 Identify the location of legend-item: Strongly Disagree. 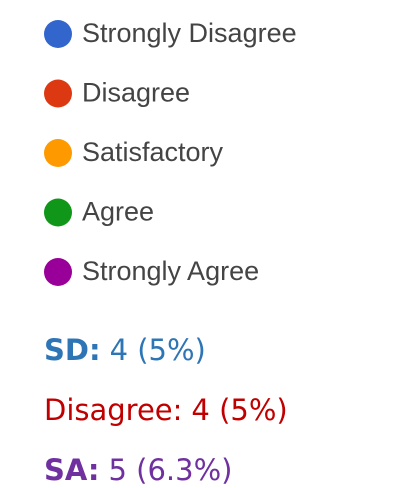
(170, 33).